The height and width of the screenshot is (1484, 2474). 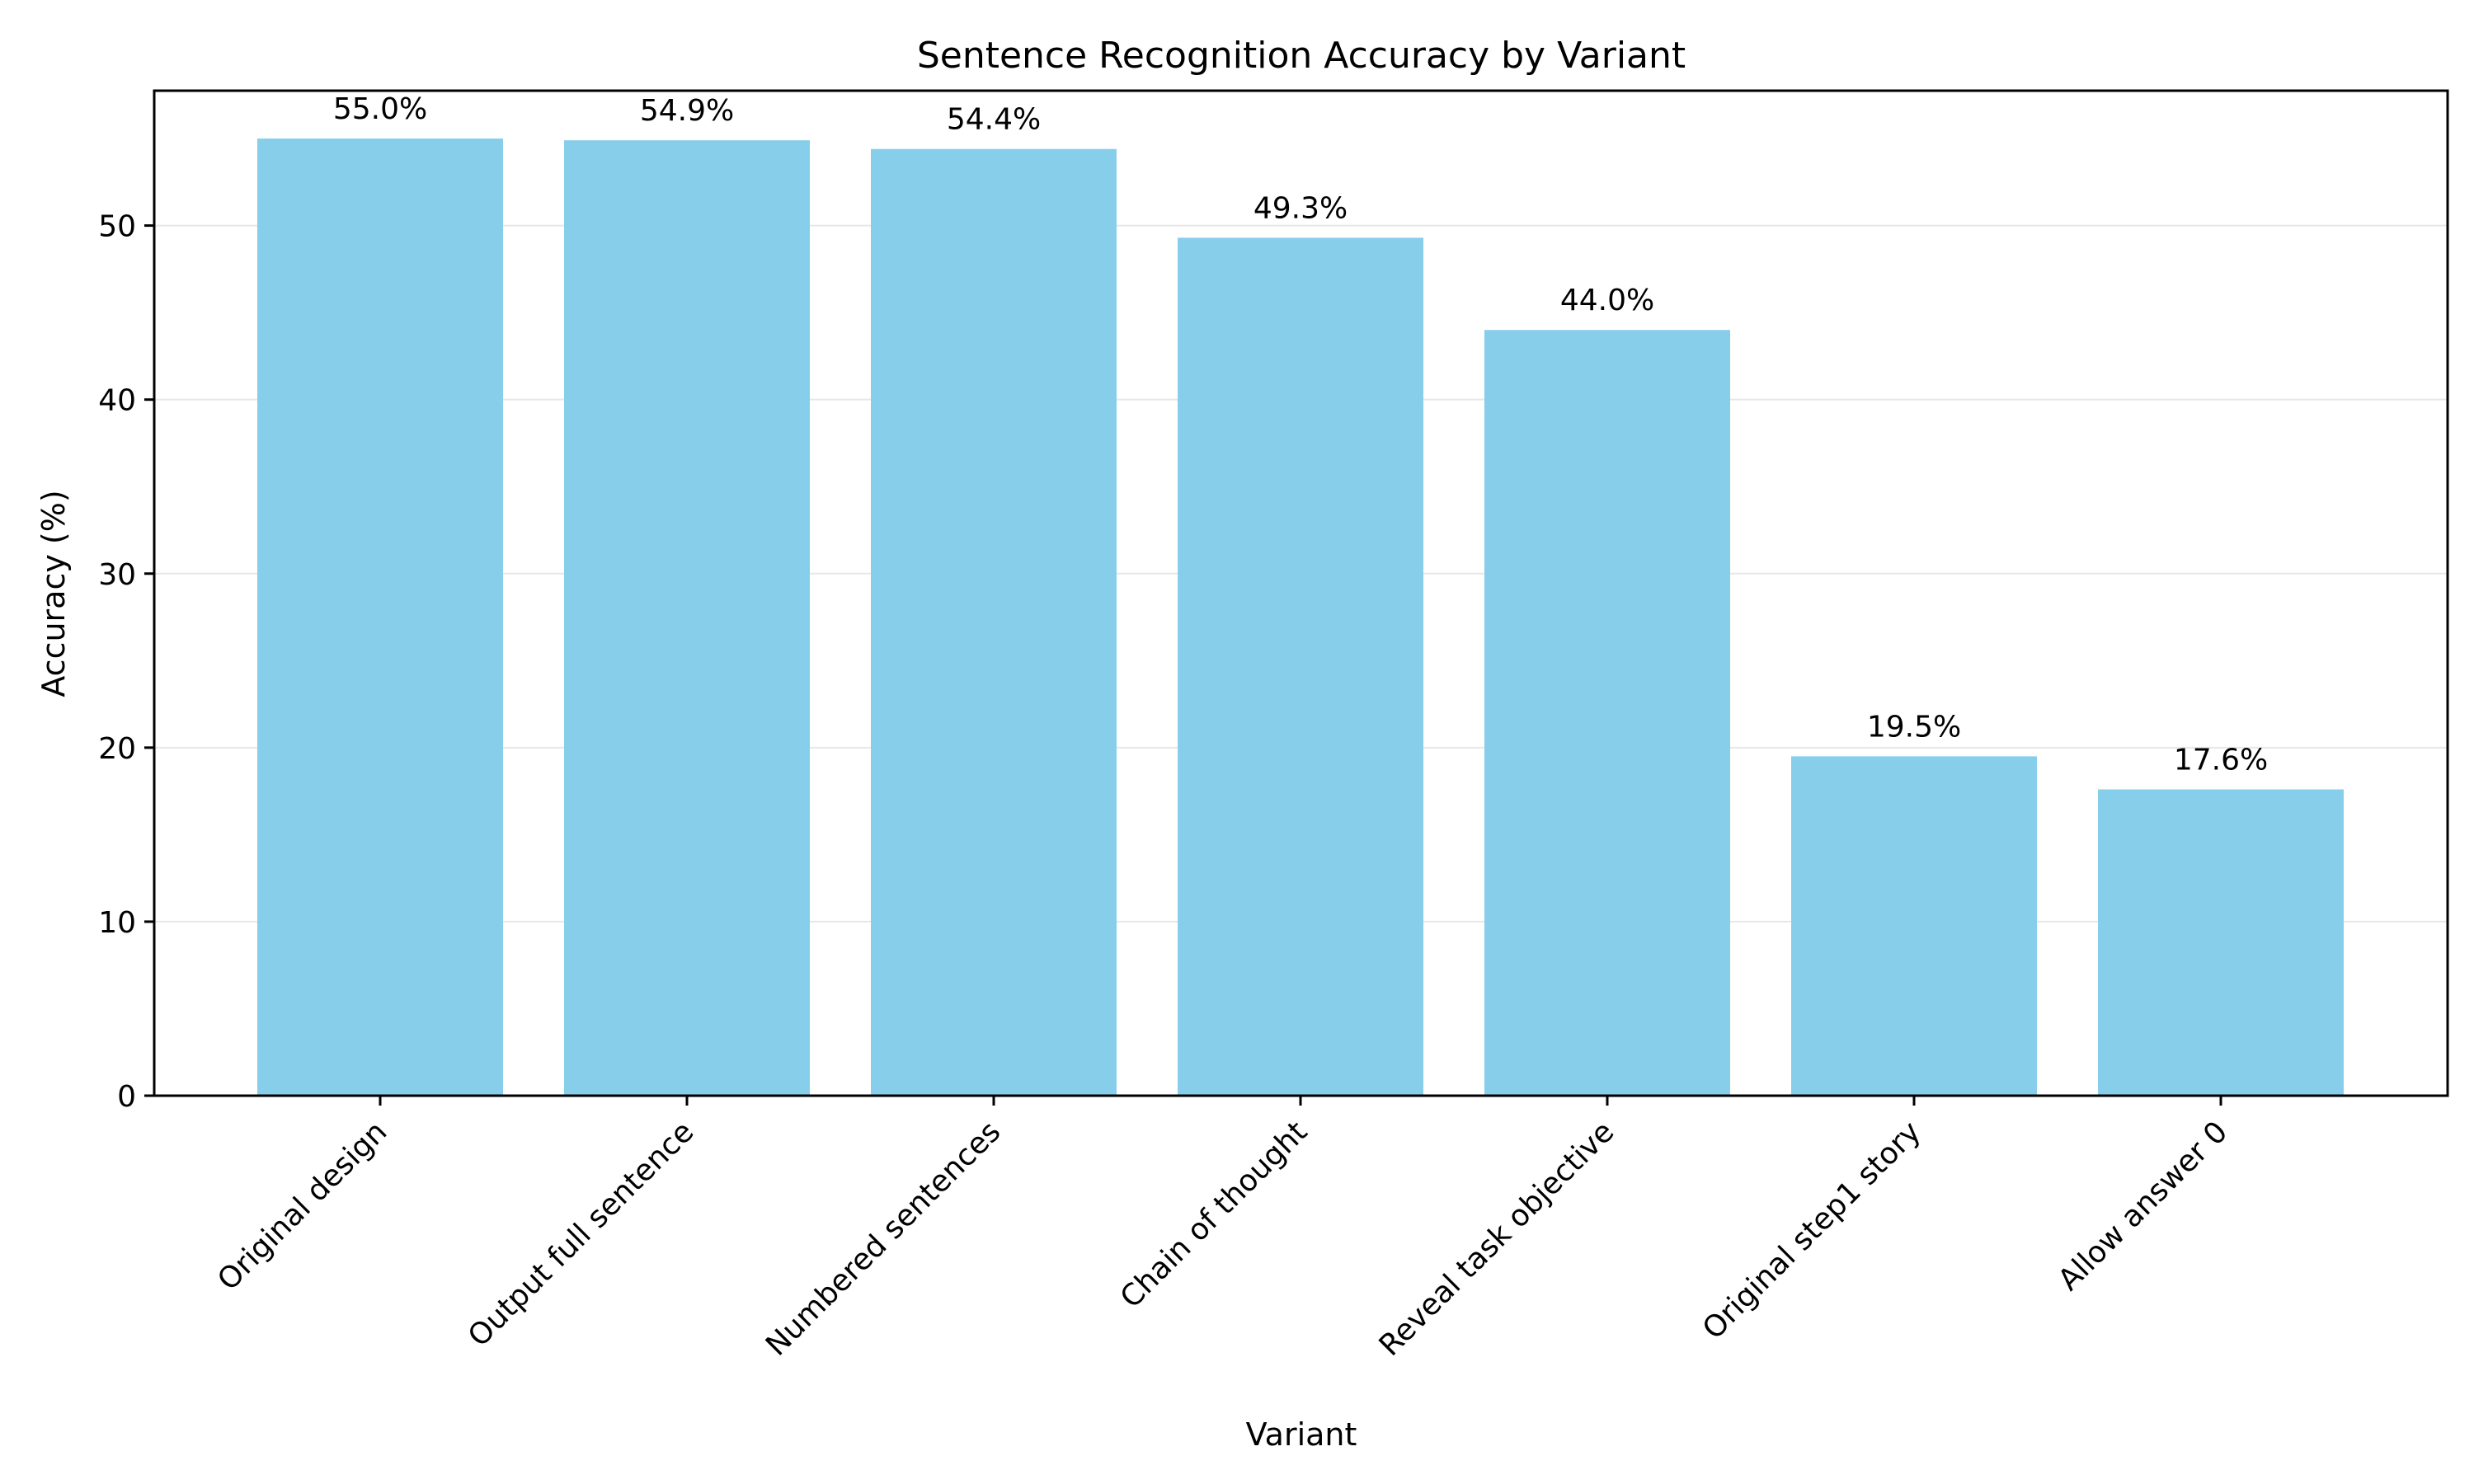 I want to click on bar-value-label: 49.3%, so click(x=1300, y=208).